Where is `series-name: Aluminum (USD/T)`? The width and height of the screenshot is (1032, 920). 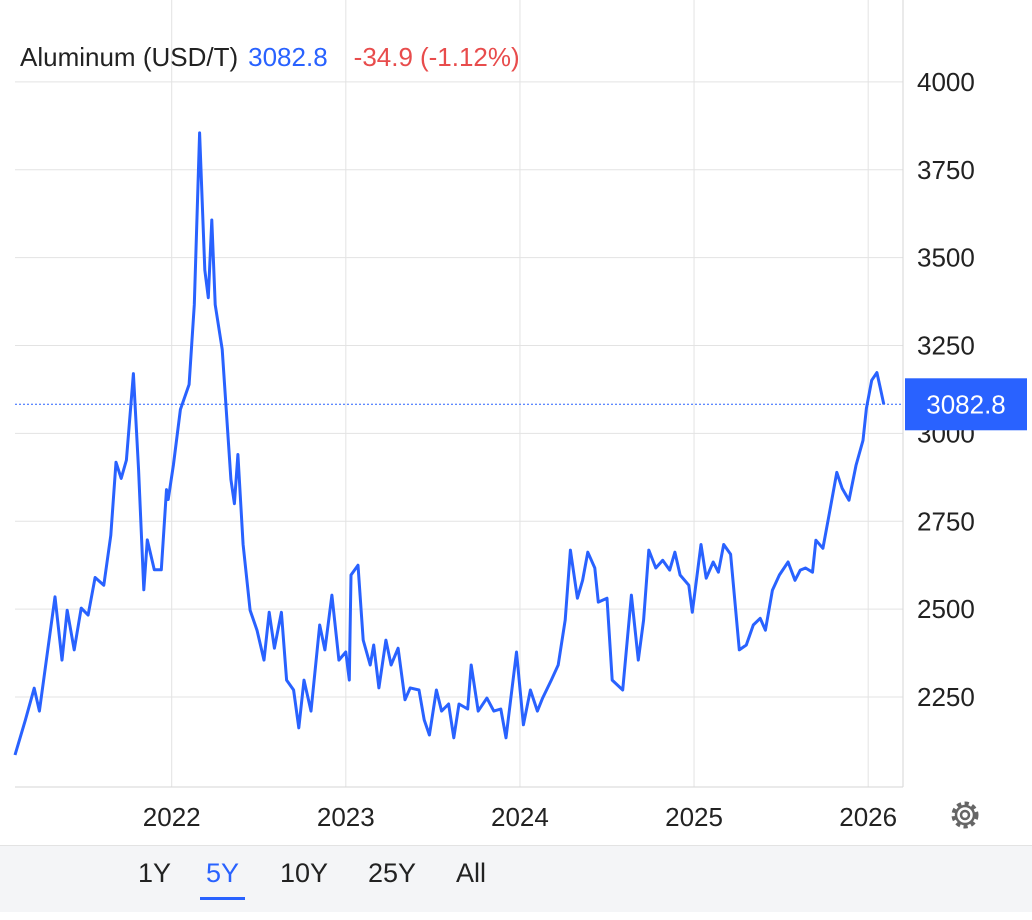 series-name: Aluminum (USD/T) is located at coordinates (129, 57).